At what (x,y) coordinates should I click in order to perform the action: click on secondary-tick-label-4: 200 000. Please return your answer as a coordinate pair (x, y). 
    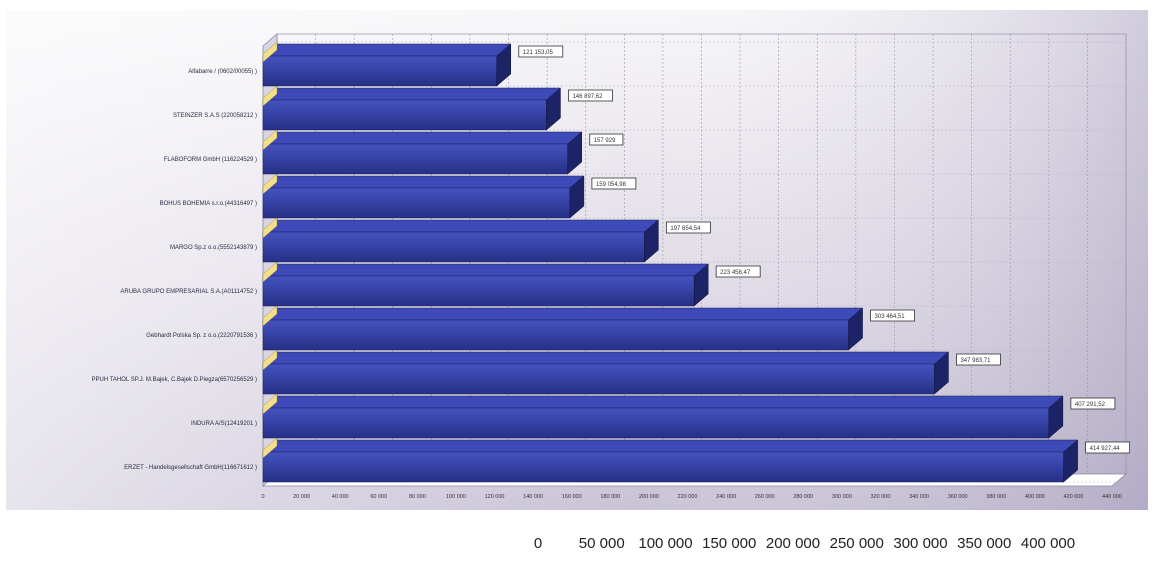
    Looking at the image, I should click on (793, 543).